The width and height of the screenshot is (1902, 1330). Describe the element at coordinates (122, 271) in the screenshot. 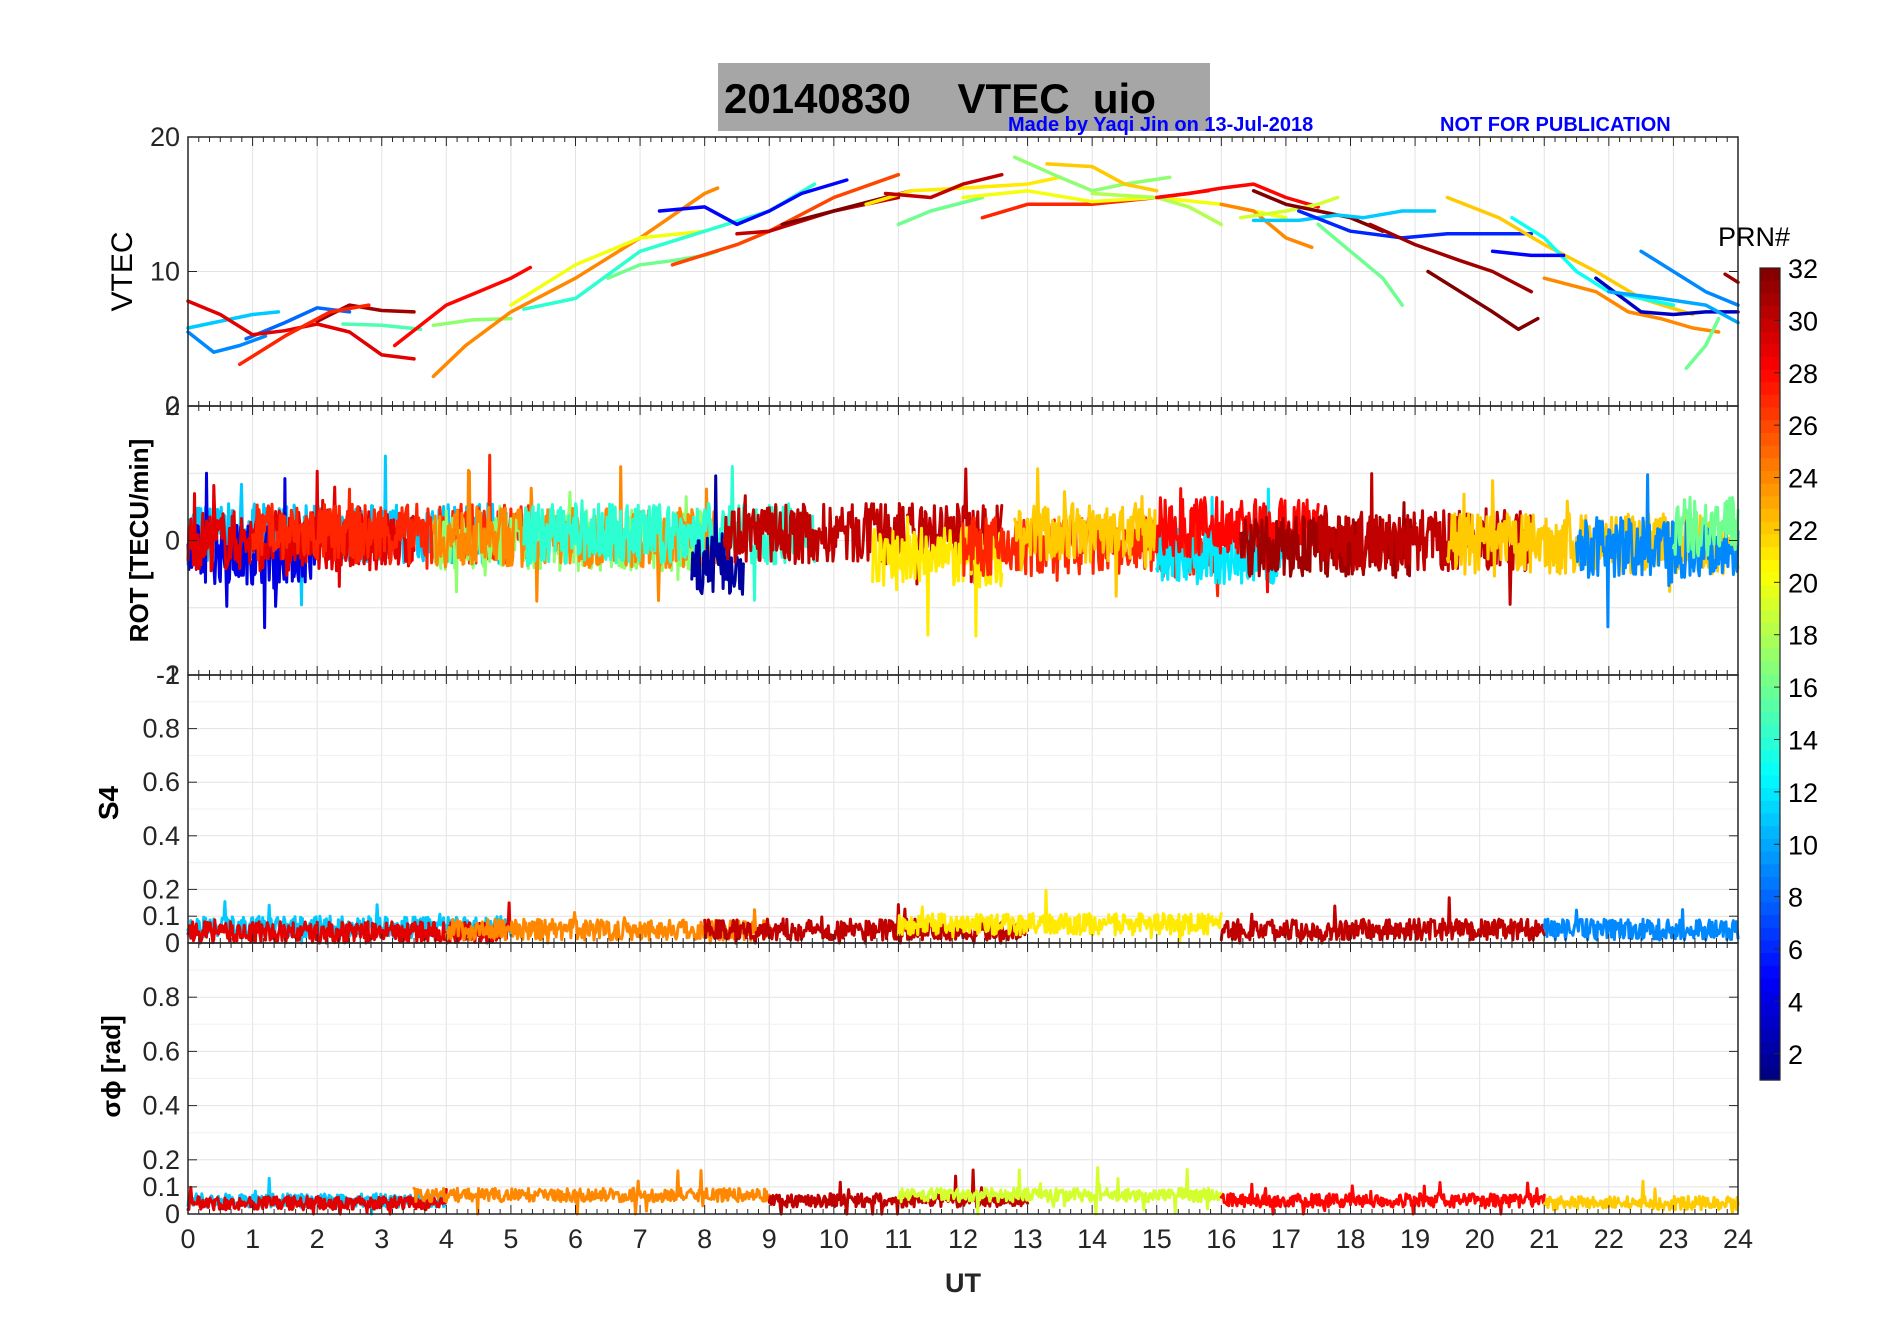

I see `y-axis-label: VTEC` at that location.